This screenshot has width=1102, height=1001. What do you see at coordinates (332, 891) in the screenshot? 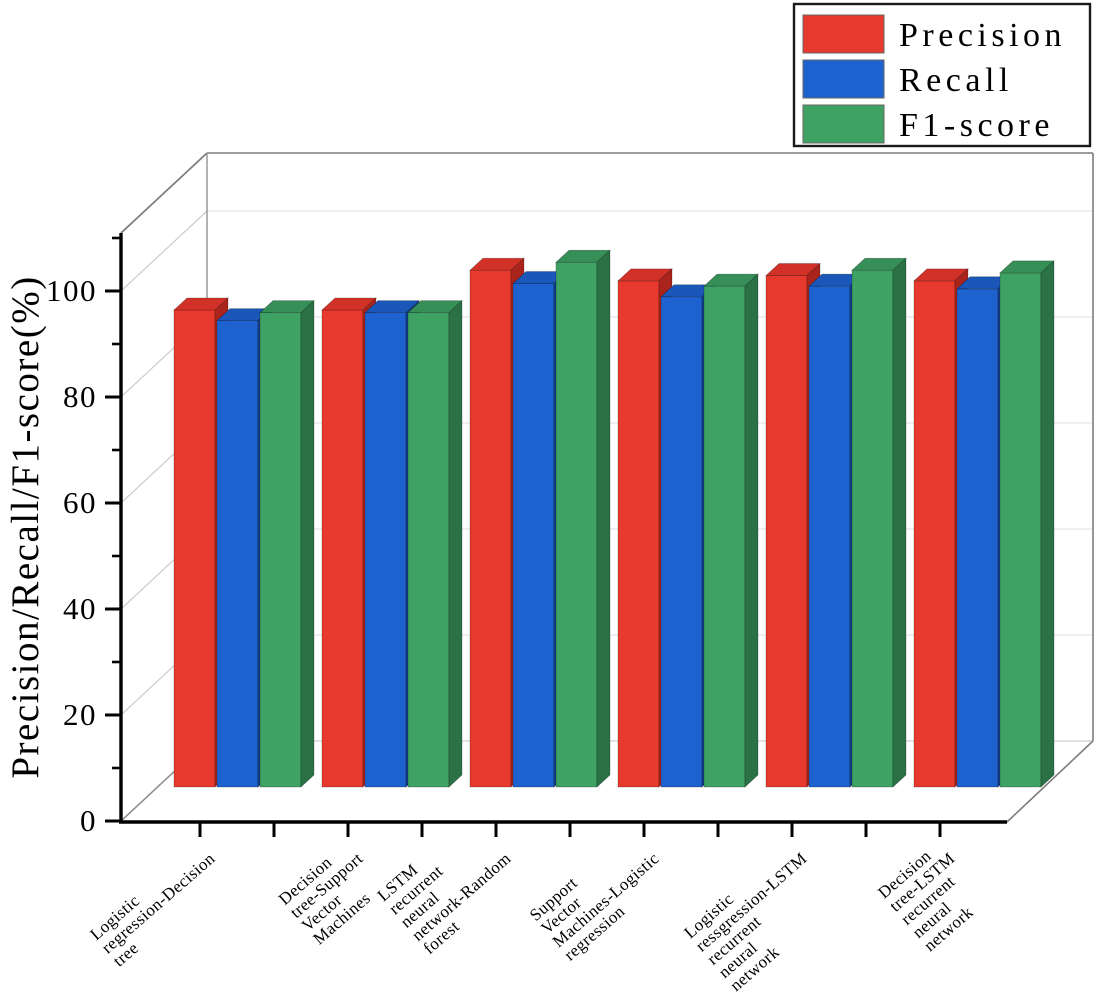
I see `x-category-label-2: Decisiontree-SupportVectorMachines` at bounding box center [332, 891].